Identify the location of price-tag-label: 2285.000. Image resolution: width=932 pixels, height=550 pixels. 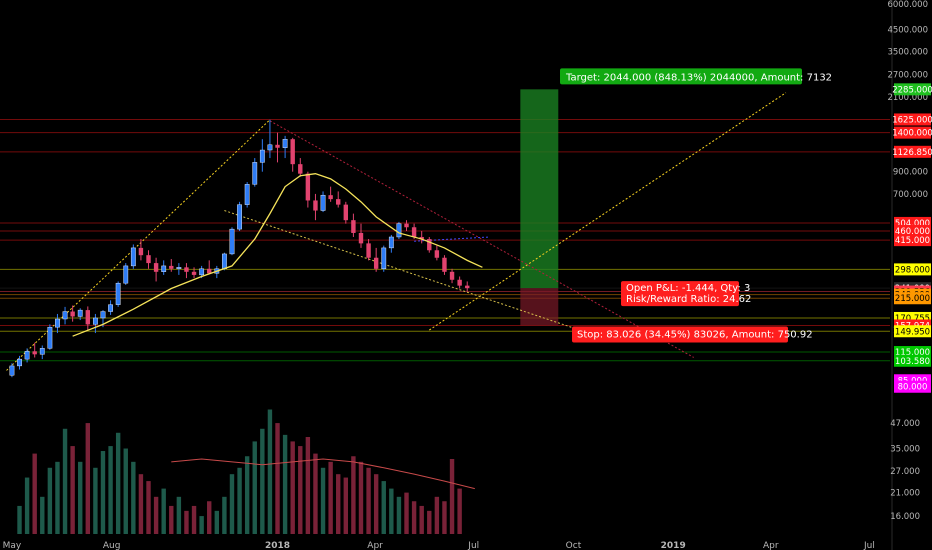
(912, 90).